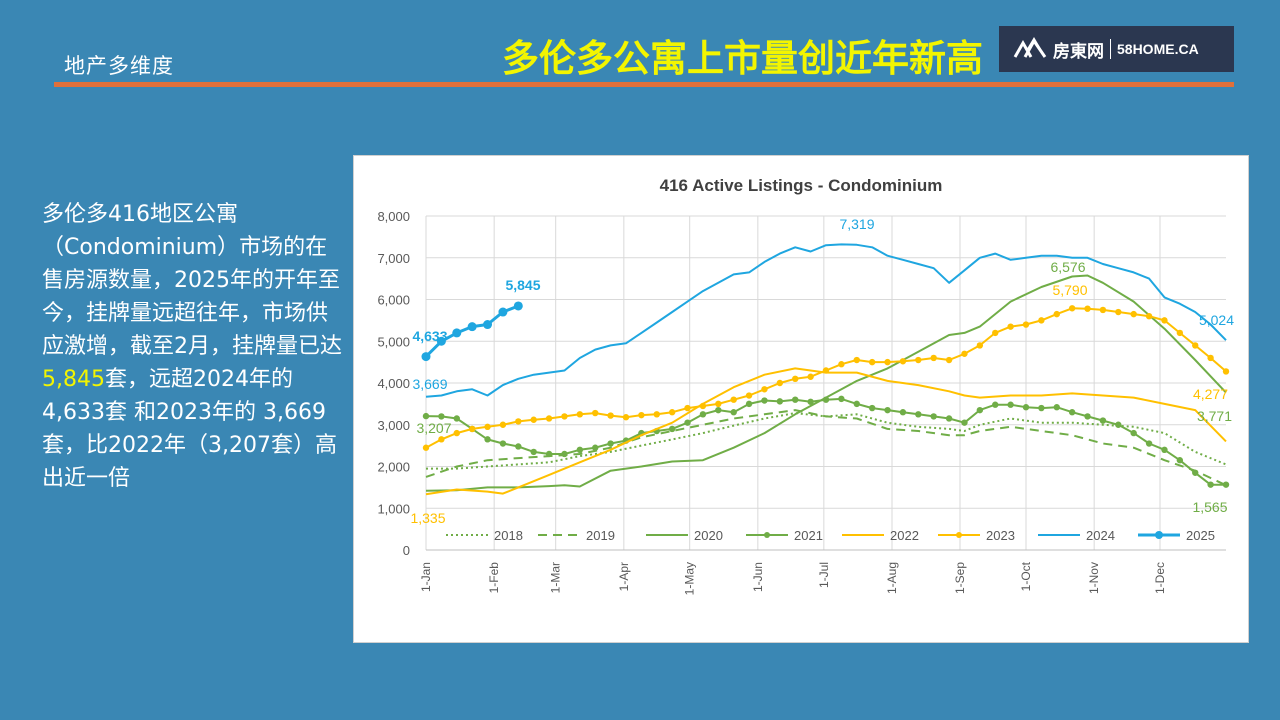 Image resolution: width=1280 pixels, height=720 pixels. Describe the element at coordinates (393, 258) in the screenshot. I see `y-tick-label: 7,000` at that location.